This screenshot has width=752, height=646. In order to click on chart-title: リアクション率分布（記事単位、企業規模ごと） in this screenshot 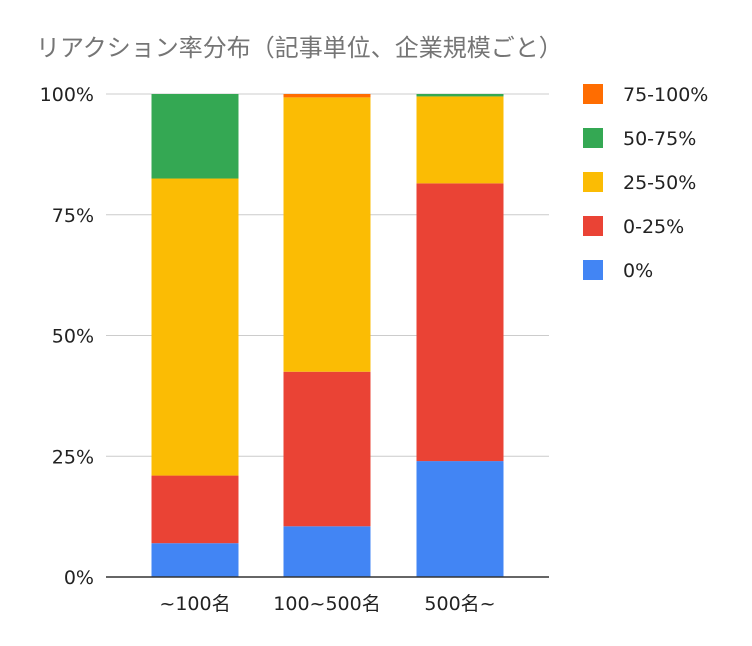, I will do `click(299, 48)`.